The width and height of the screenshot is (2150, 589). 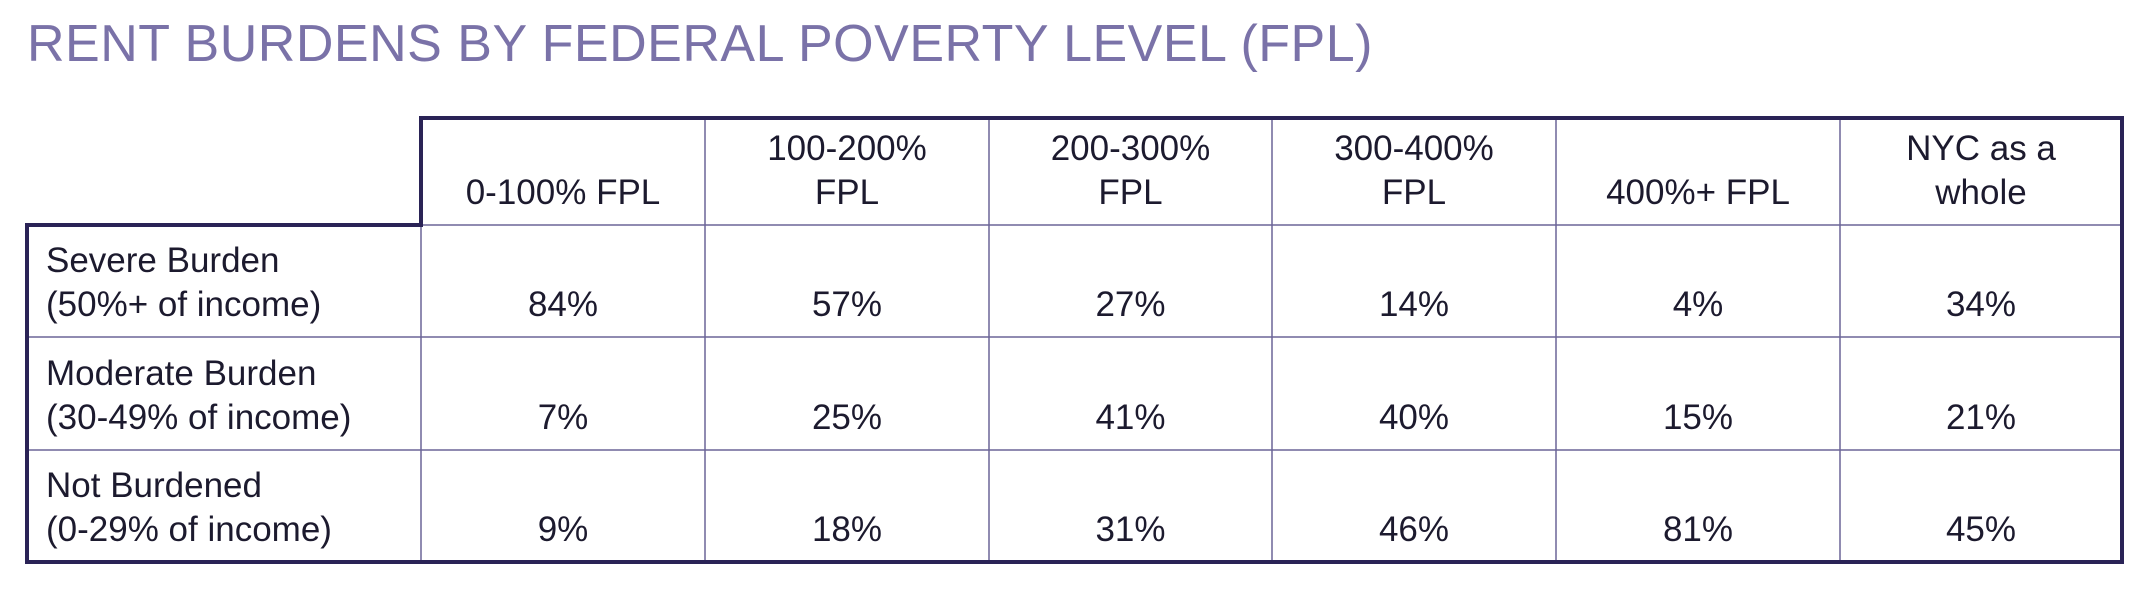 What do you see at coordinates (163, 260) in the screenshot?
I see `row-label-line: Severe Burden` at bounding box center [163, 260].